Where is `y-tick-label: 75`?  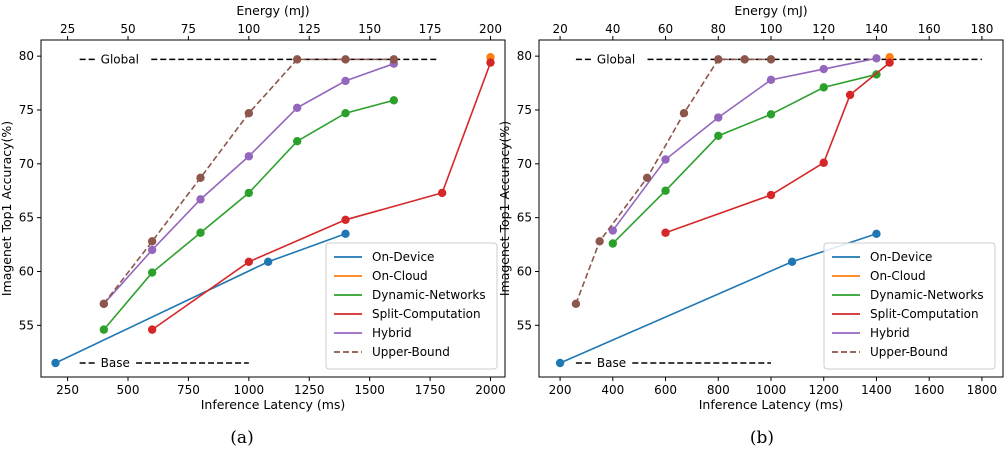
y-tick-label: 75 is located at coordinates (26, 110).